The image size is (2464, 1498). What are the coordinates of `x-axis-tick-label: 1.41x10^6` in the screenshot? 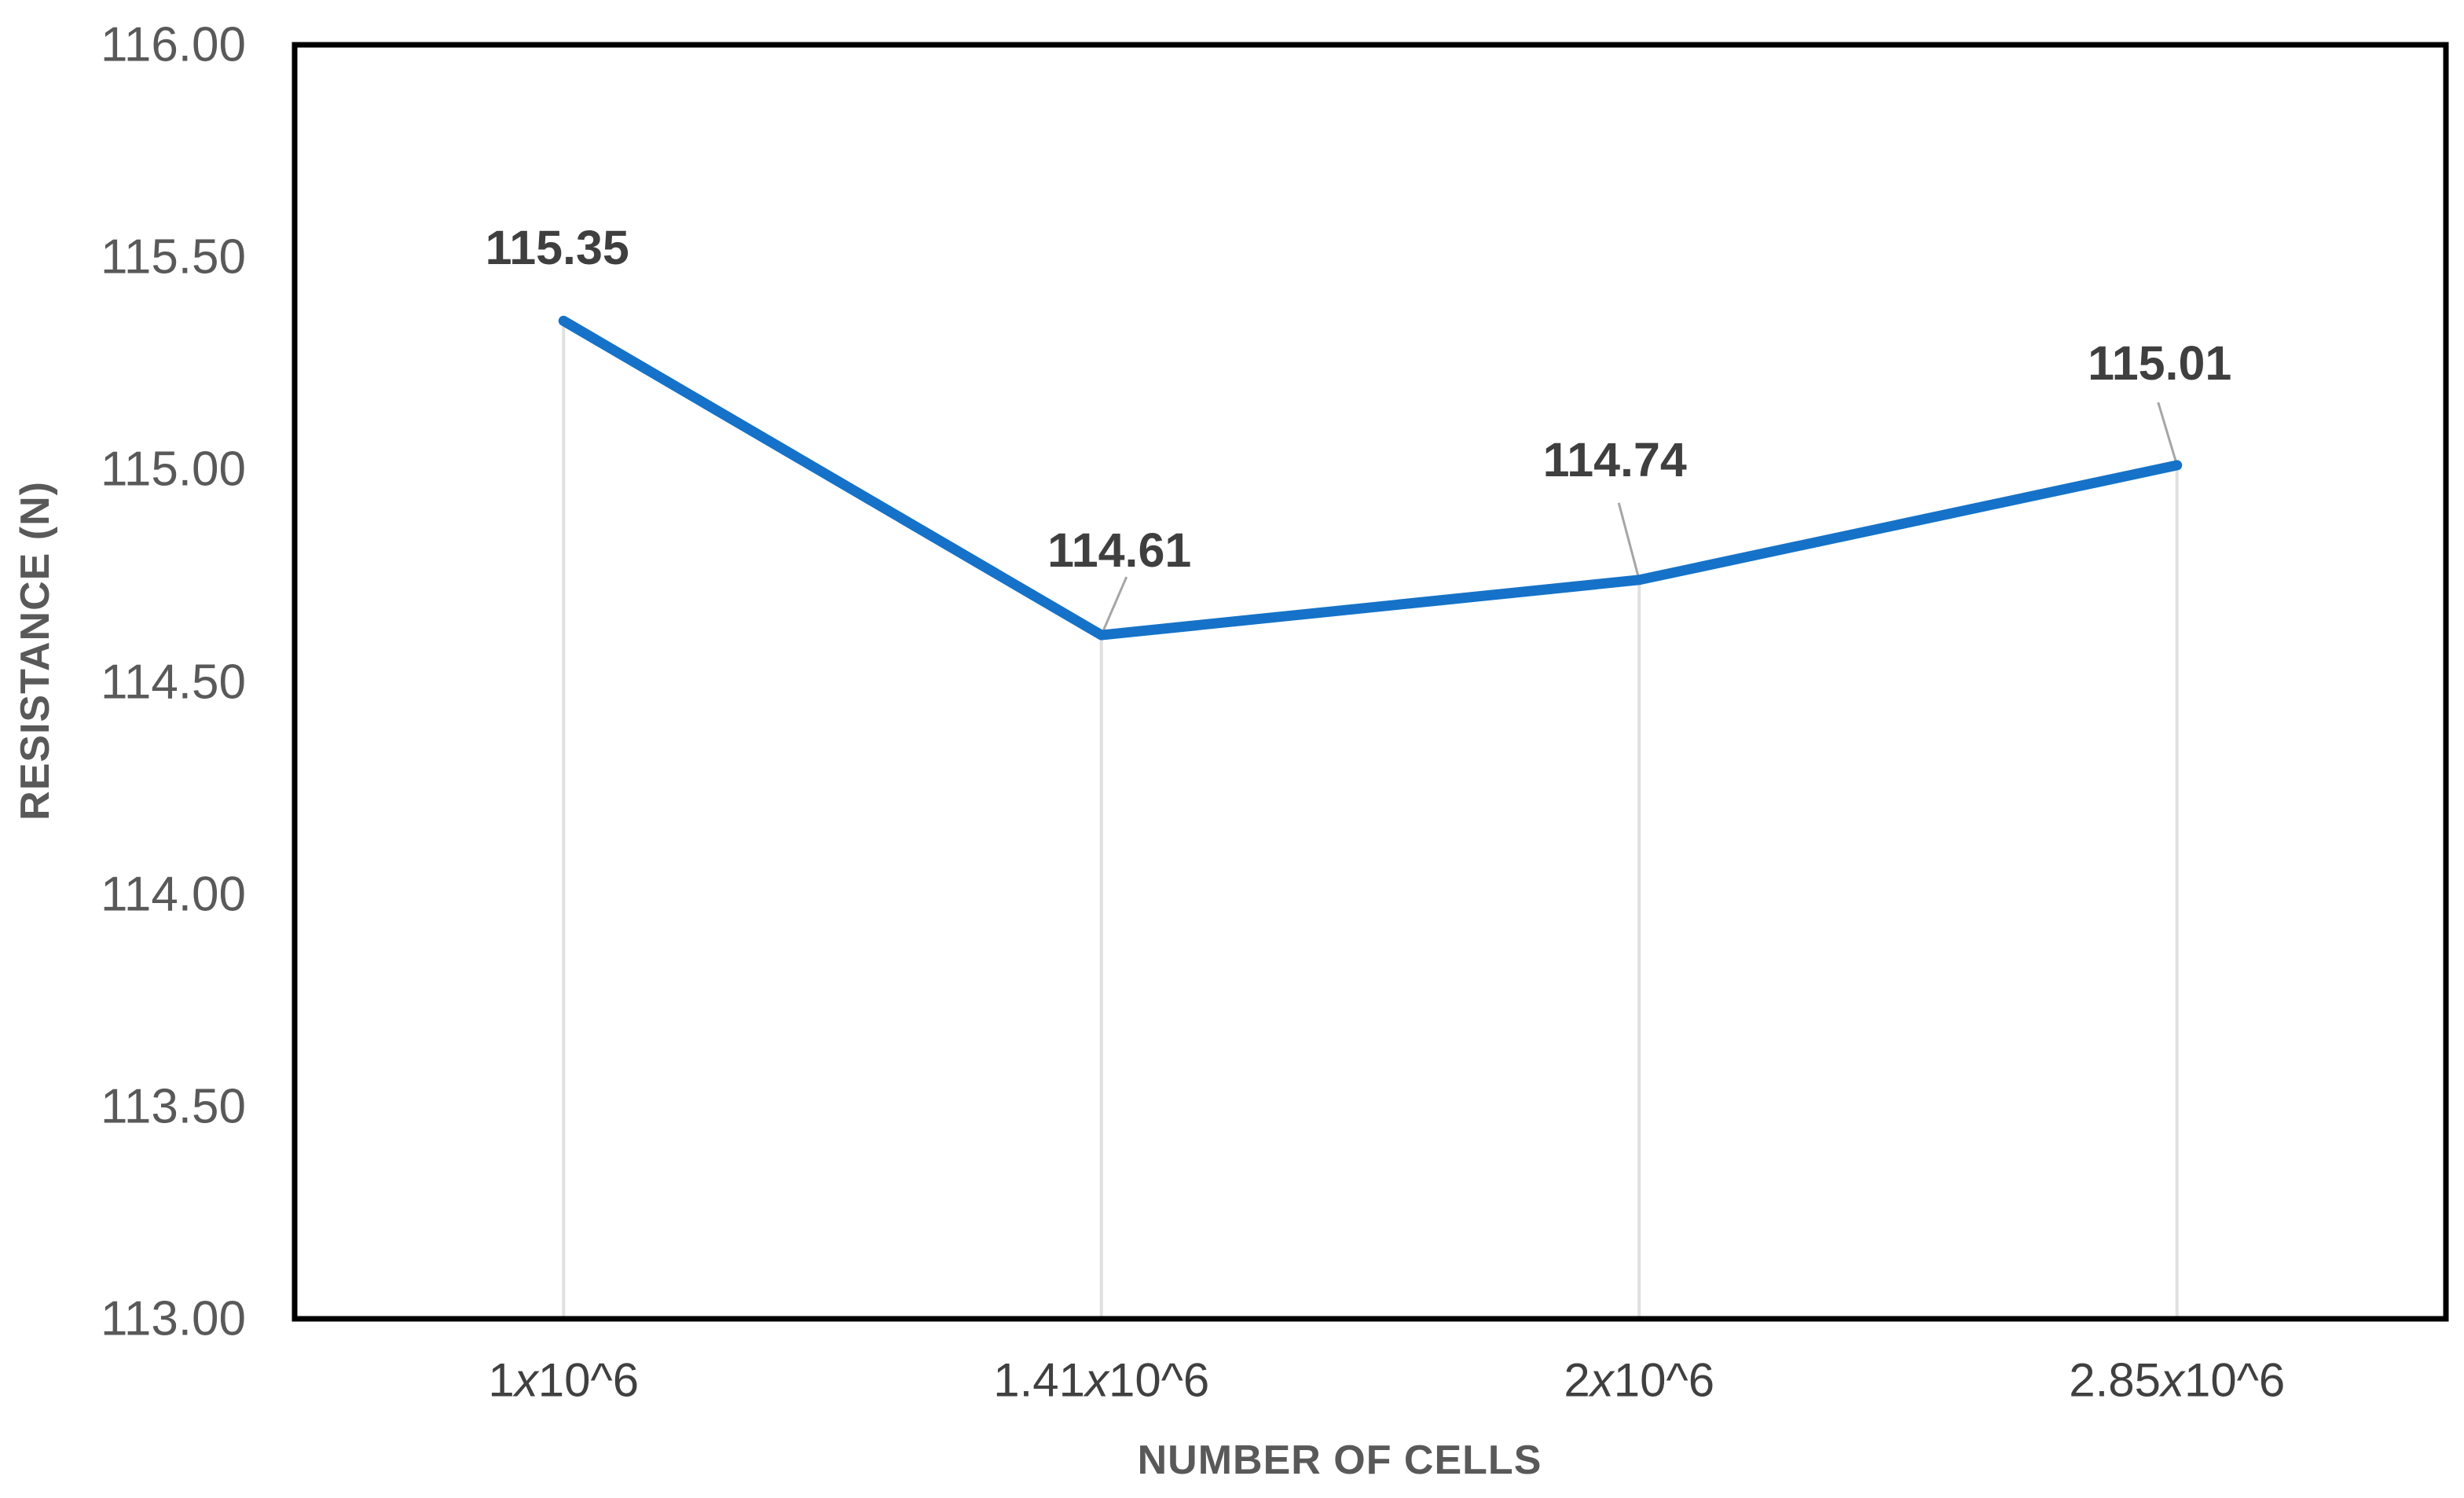 It's located at (1101, 1380).